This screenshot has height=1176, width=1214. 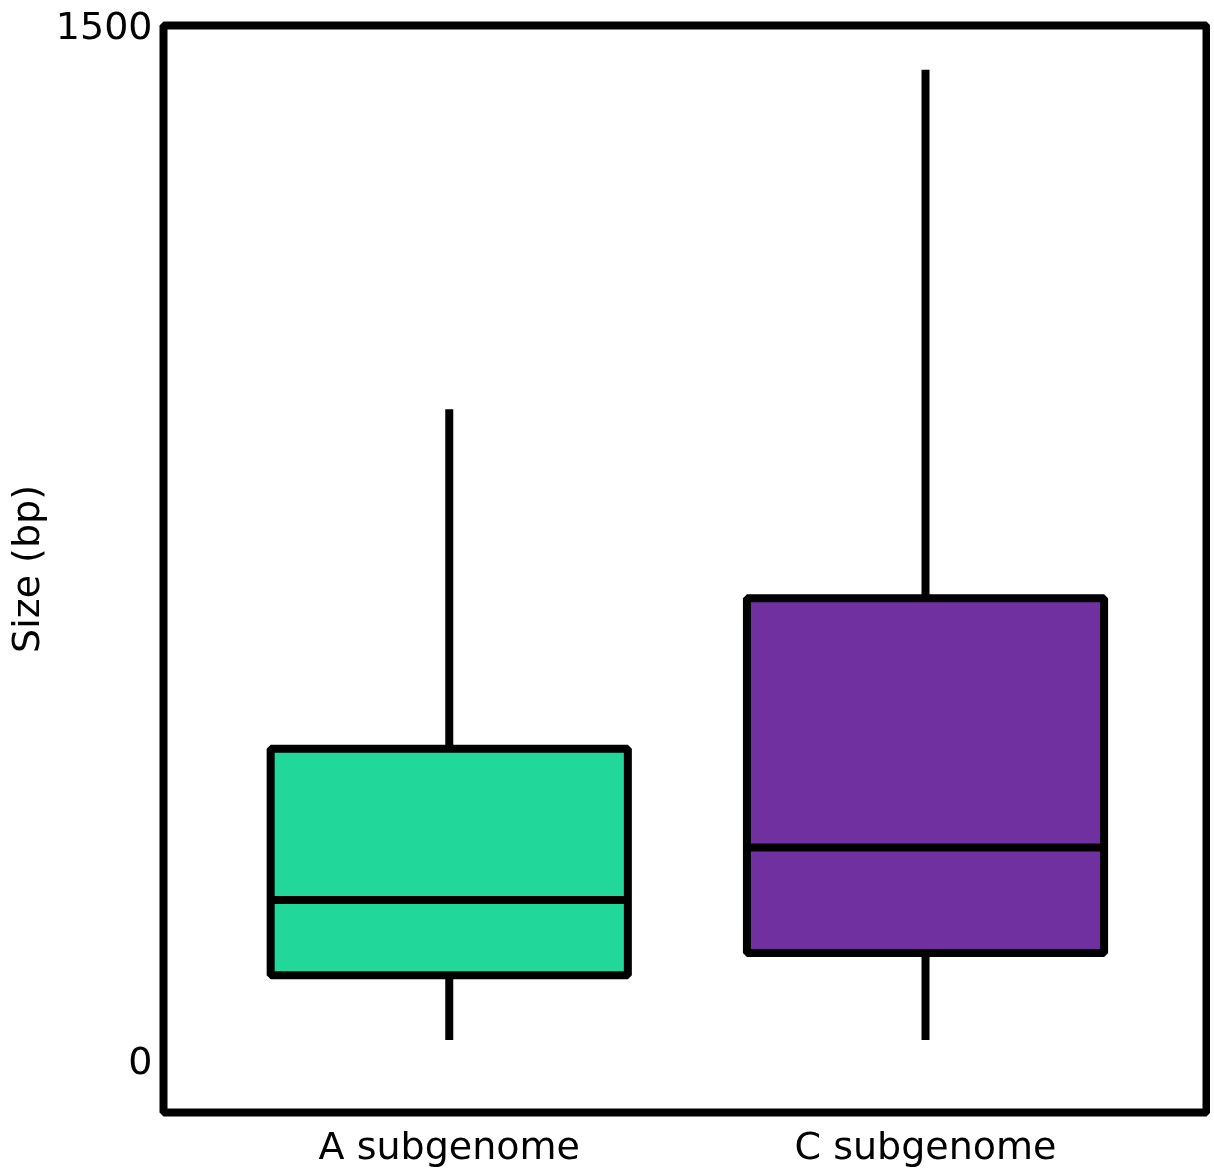 What do you see at coordinates (925, 1145) in the screenshot?
I see `x-tick-label: C subgenome` at bounding box center [925, 1145].